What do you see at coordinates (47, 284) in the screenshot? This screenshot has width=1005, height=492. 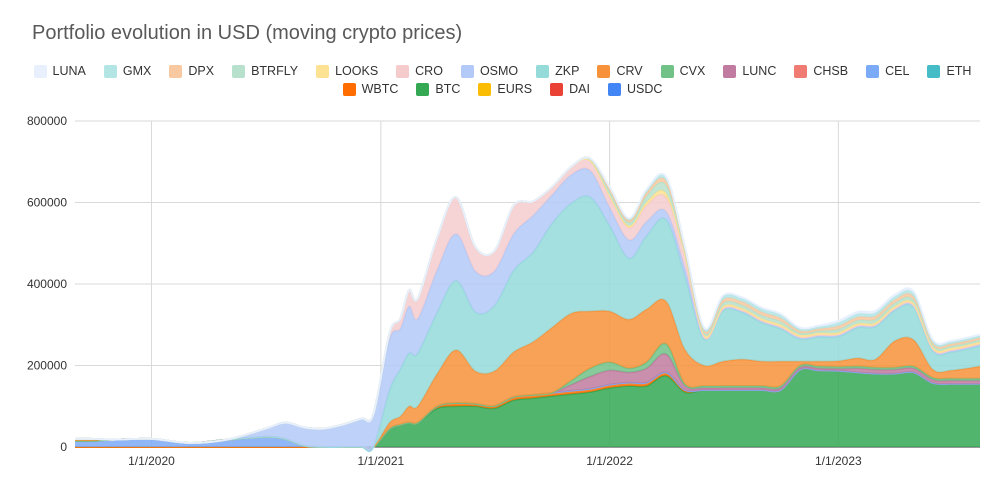 I see `y-tick-label: 400000` at bounding box center [47, 284].